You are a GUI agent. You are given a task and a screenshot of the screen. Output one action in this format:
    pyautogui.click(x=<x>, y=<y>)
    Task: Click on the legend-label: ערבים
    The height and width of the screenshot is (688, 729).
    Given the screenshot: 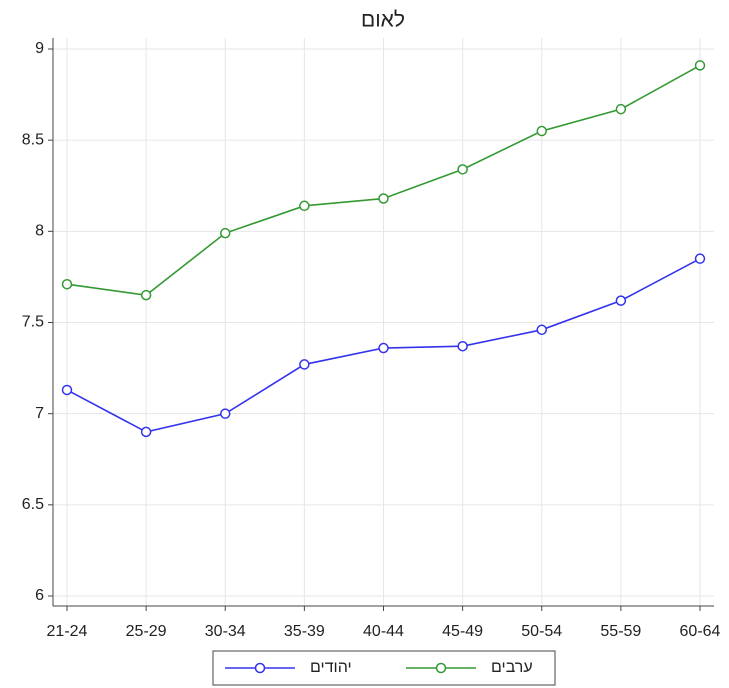 What is the action you would take?
    pyautogui.click(x=512, y=667)
    